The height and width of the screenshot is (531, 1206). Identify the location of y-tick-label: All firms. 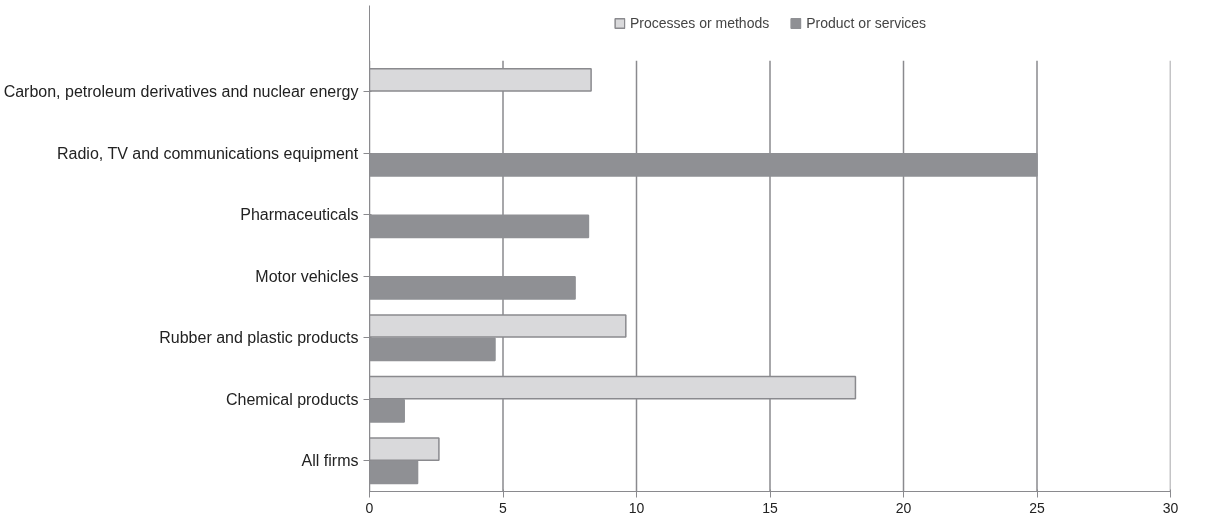
(330, 461).